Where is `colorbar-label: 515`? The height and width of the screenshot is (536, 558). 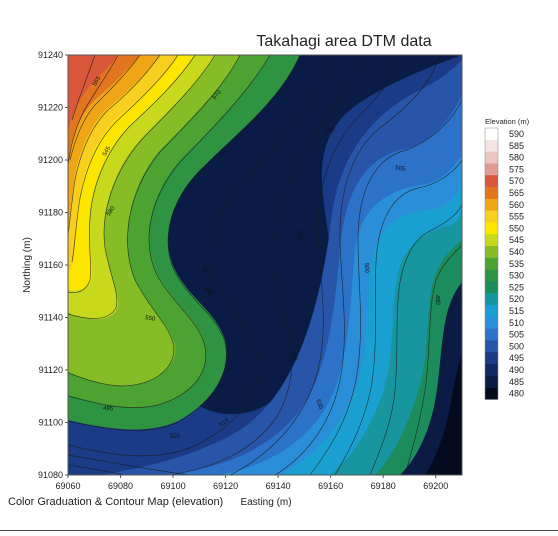
colorbar-label: 515 is located at coordinates (516, 311).